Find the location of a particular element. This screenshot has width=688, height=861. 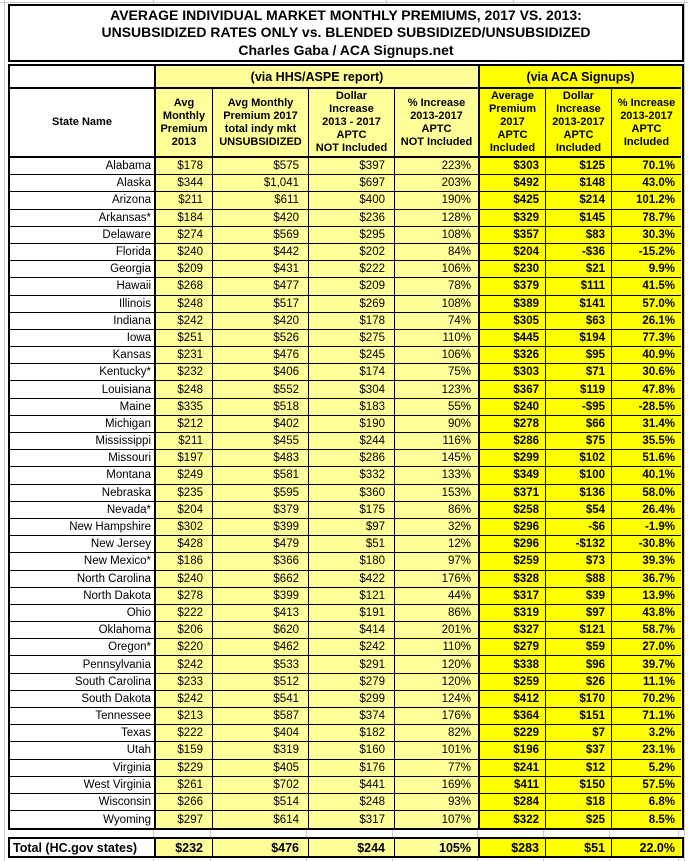

table-cell: $479 is located at coordinates (261, 545).